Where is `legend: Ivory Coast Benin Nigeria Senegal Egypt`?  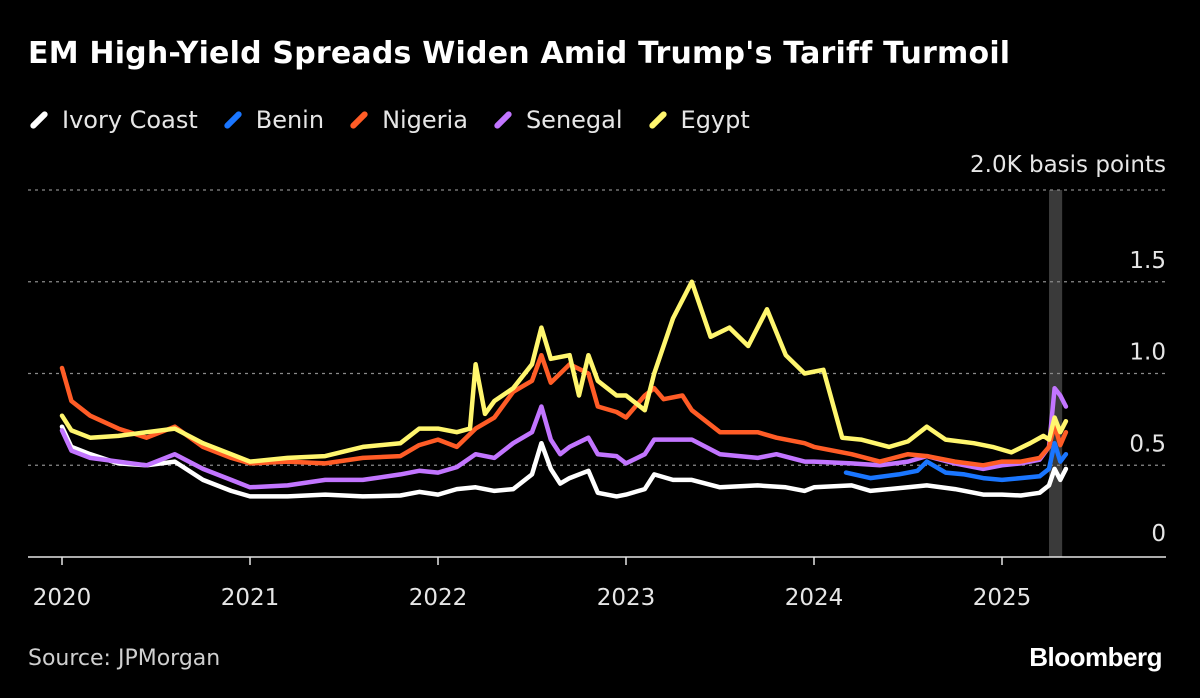 legend: Ivory Coast Benin Nigeria Senegal Egypt is located at coordinates (401, 120).